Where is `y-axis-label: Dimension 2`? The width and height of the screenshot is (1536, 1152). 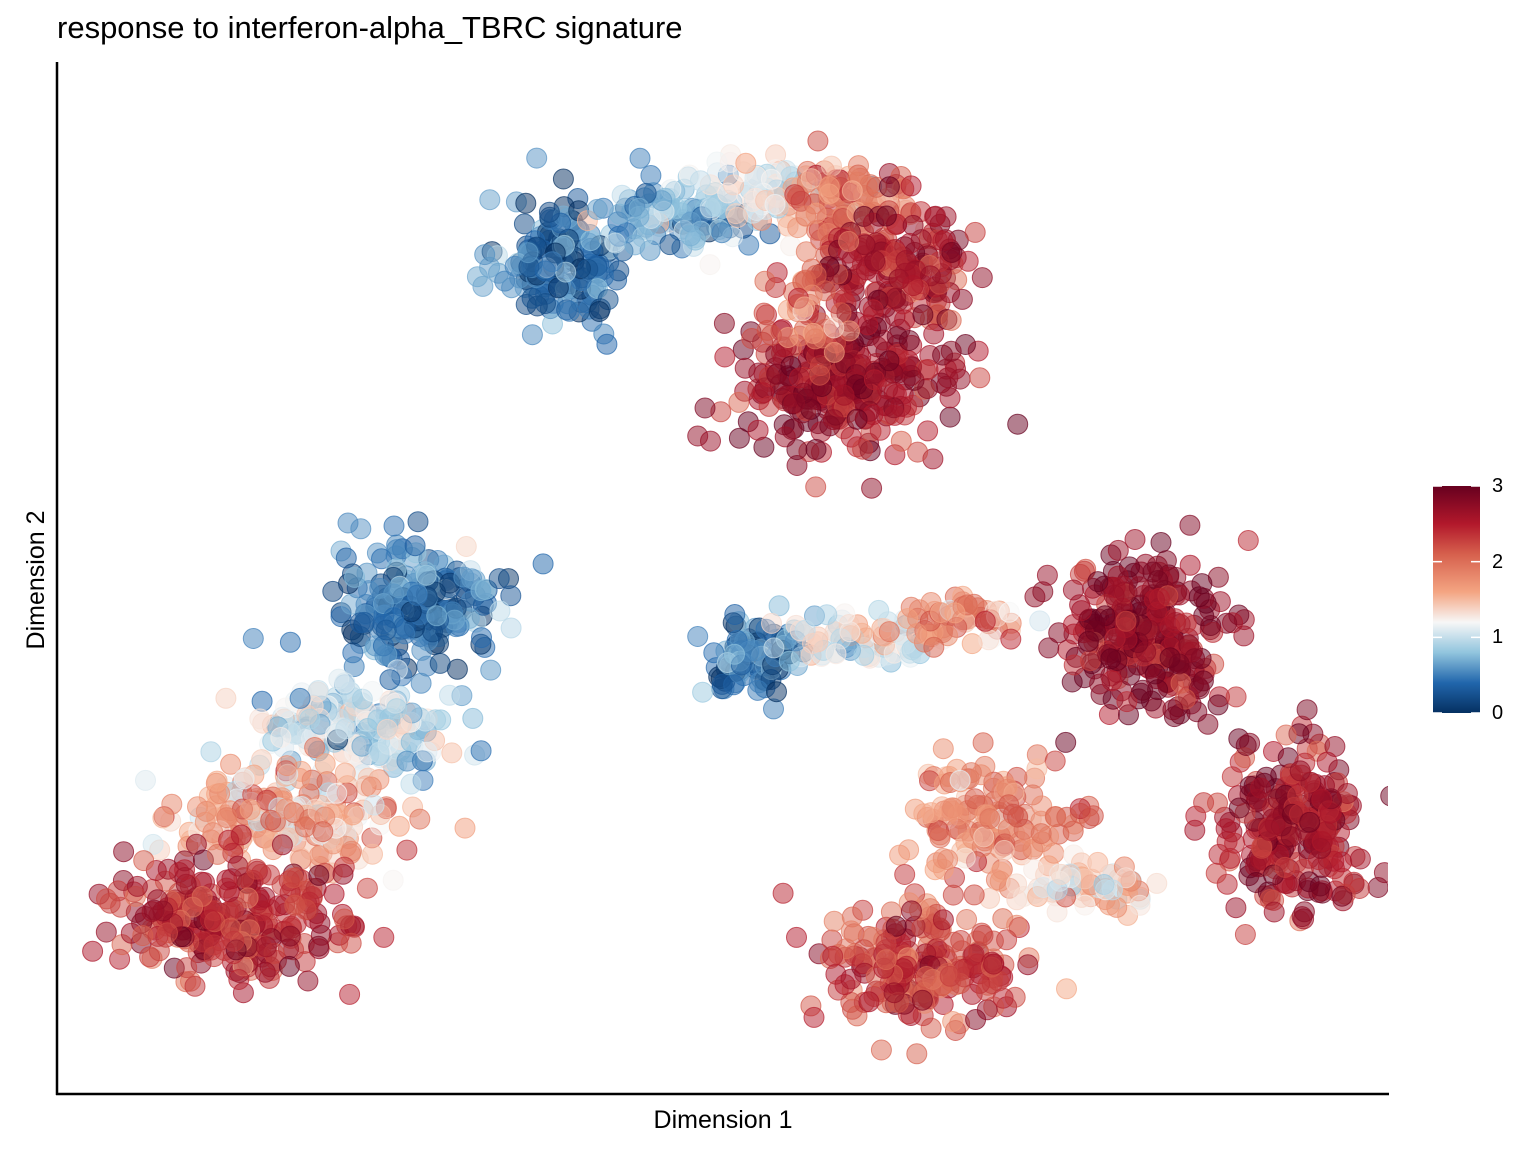 y-axis-label: Dimension 2 is located at coordinates (36, 580).